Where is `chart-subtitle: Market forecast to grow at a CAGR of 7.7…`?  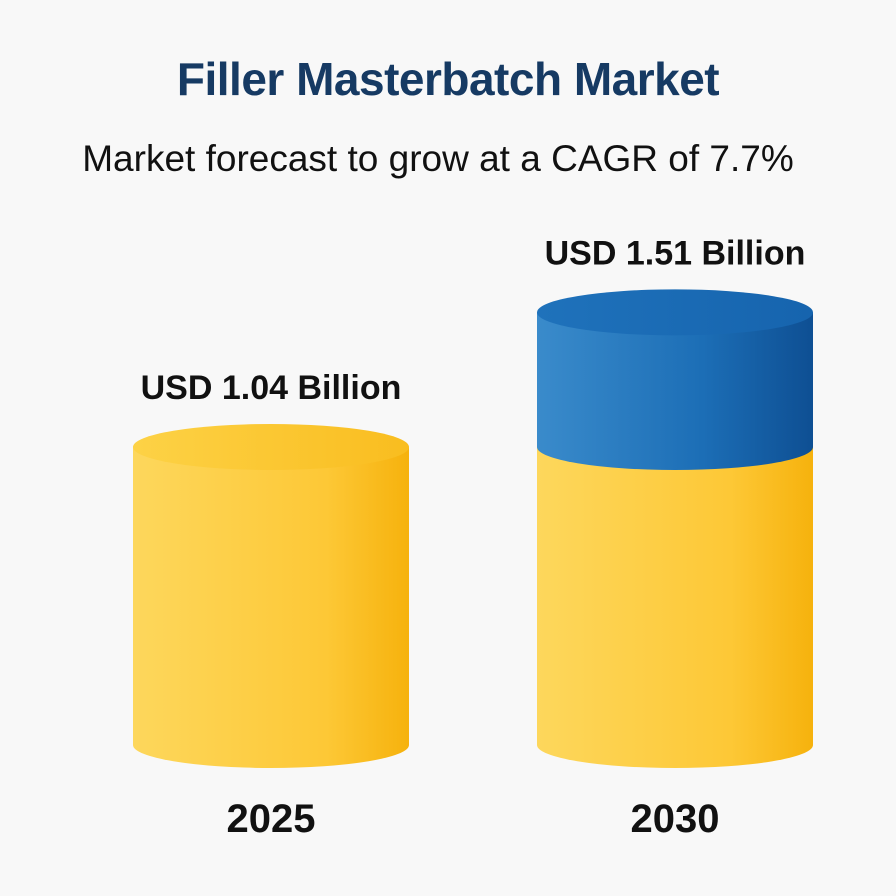 chart-subtitle: Market forecast to grow at a CAGR of 7.7… is located at coordinates (438, 158).